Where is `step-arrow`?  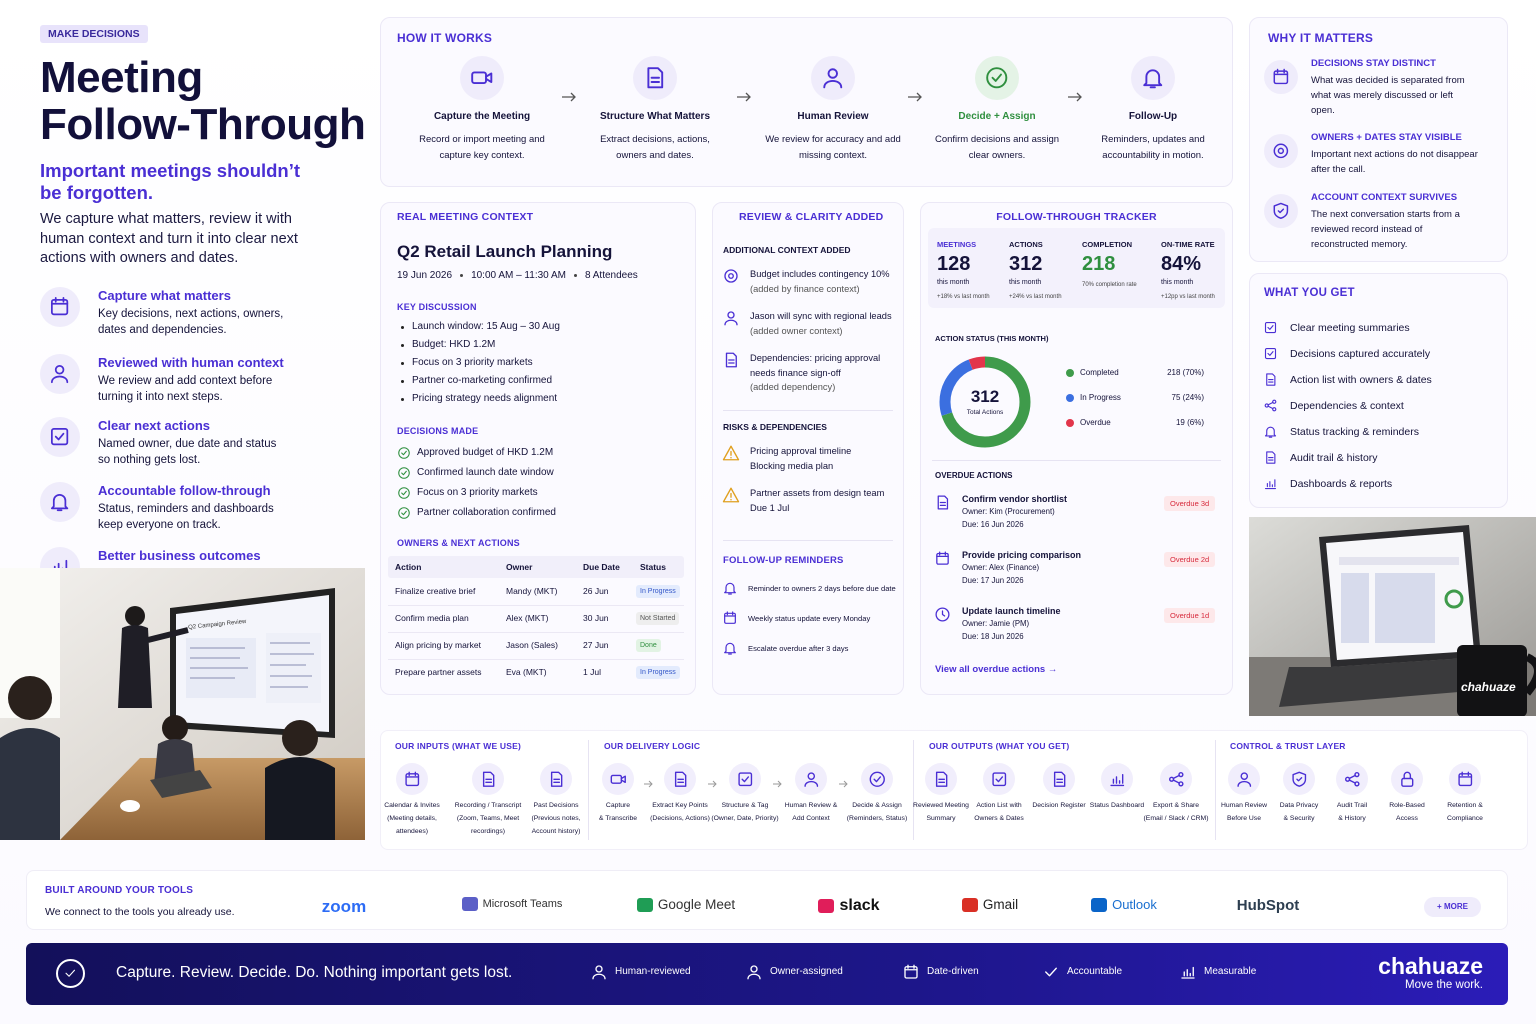 step-arrow is located at coordinates (915, 96).